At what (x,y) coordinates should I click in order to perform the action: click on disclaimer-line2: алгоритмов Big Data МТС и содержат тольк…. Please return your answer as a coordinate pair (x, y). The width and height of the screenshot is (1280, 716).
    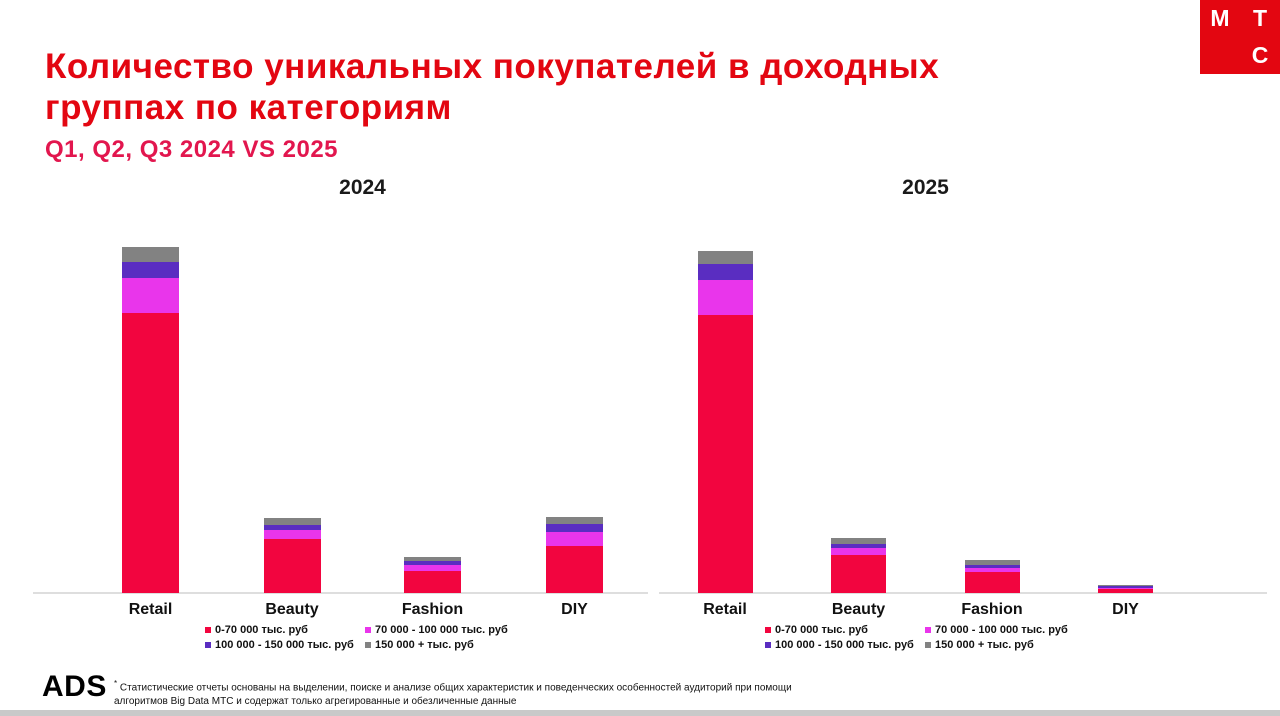
    Looking at the image, I should click on (315, 701).